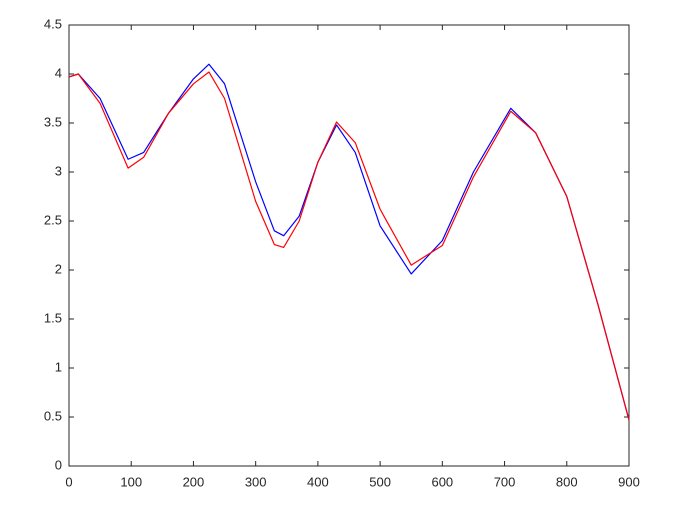 This screenshot has height=519, width=685. I want to click on y-tick-label: 3.5, so click(53, 121).